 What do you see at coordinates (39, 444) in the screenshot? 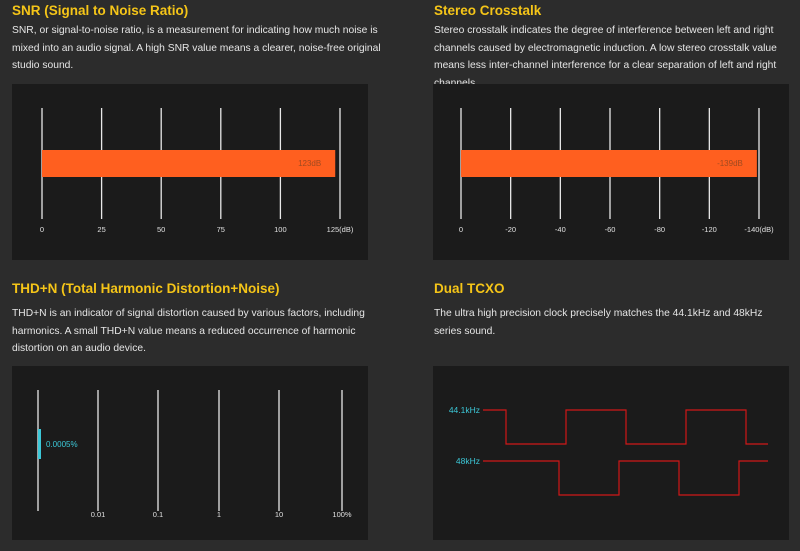
I see `thd-bar` at bounding box center [39, 444].